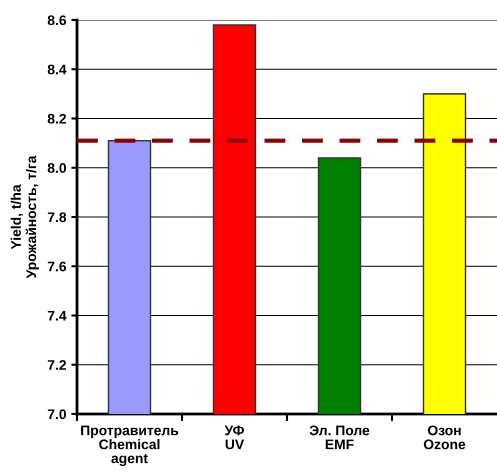 The image size is (497, 473). What do you see at coordinates (445, 437) in the screenshot?
I see `x-tick-label: Озон Ozone` at bounding box center [445, 437].